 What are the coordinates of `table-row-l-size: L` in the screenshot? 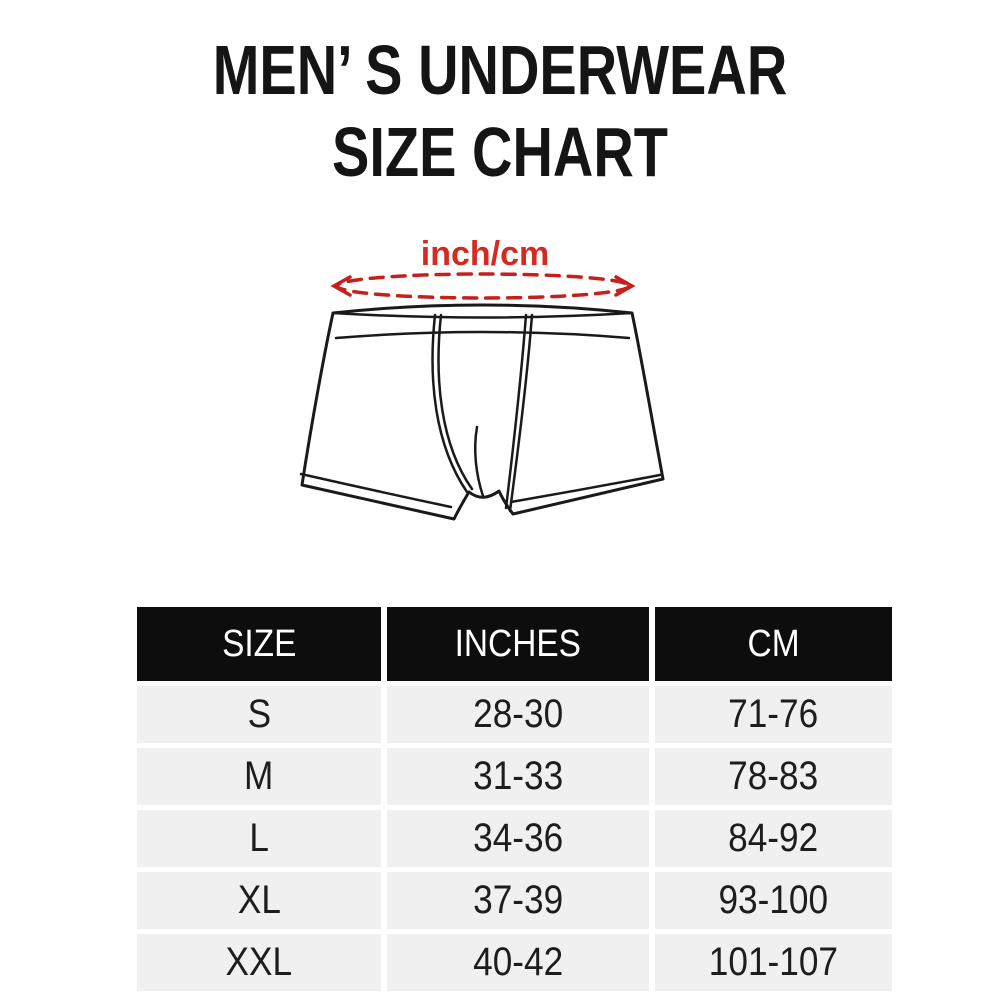 It's located at (259, 838).